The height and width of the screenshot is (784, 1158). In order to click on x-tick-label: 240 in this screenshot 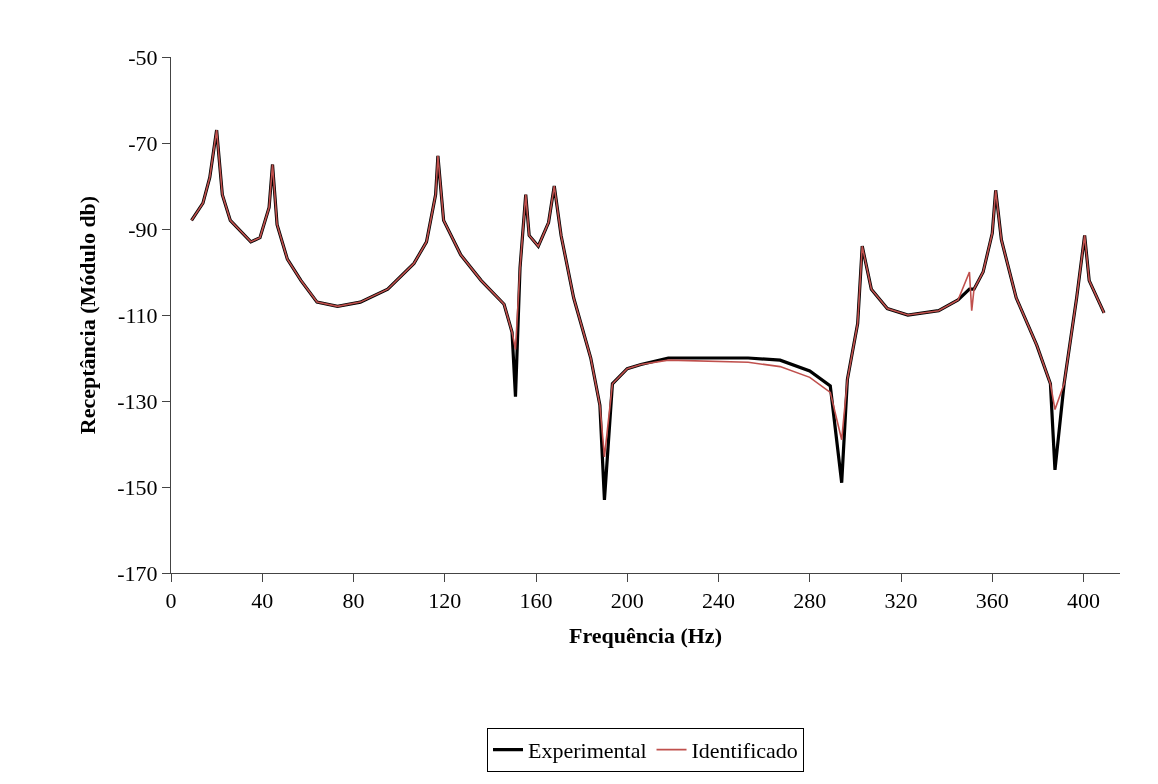, I will do `click(718, 601)`.